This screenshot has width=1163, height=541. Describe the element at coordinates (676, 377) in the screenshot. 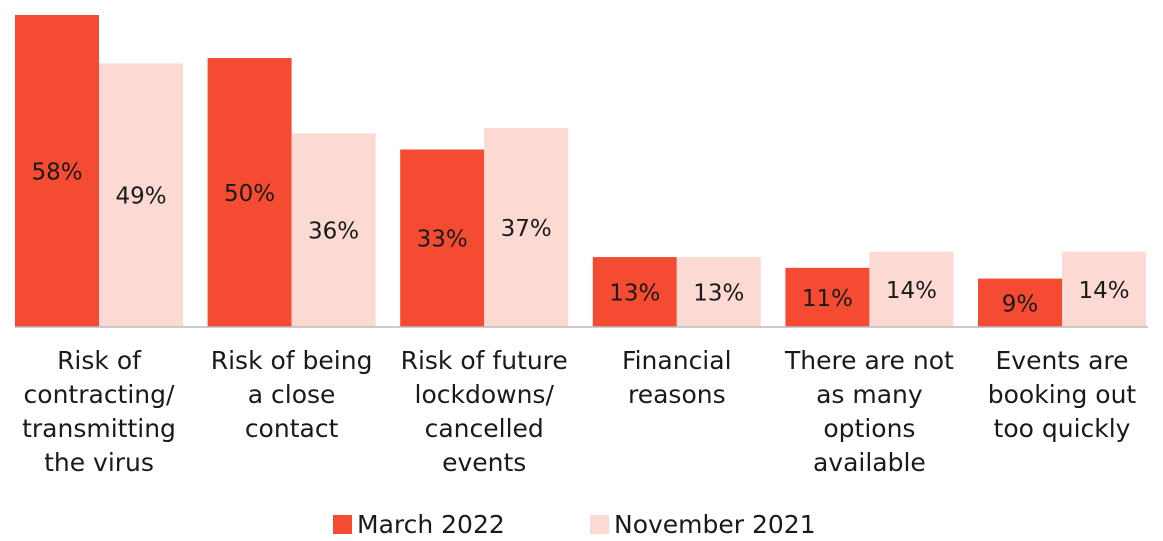

I see `x-tick-label: Financial reasons` at that location.